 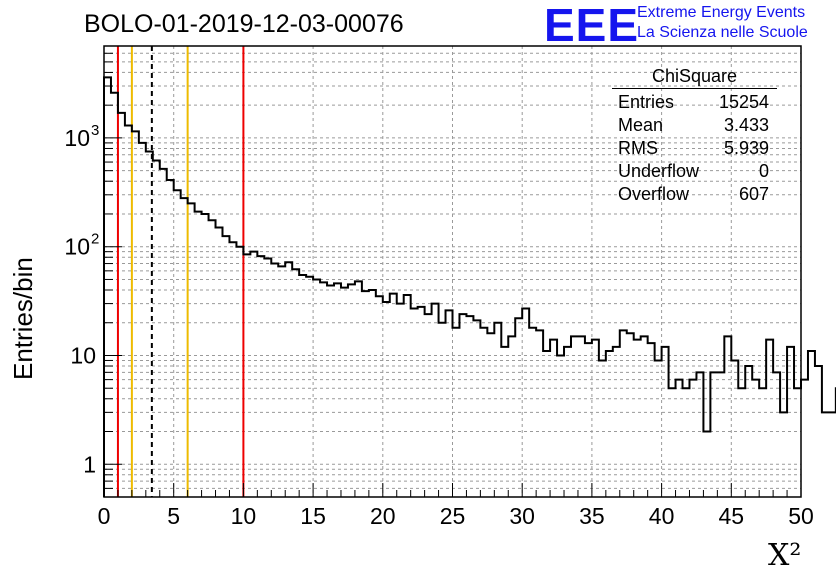 I want to click on stats-row-rms: RMS 5.939, so click(x=694, y=148).